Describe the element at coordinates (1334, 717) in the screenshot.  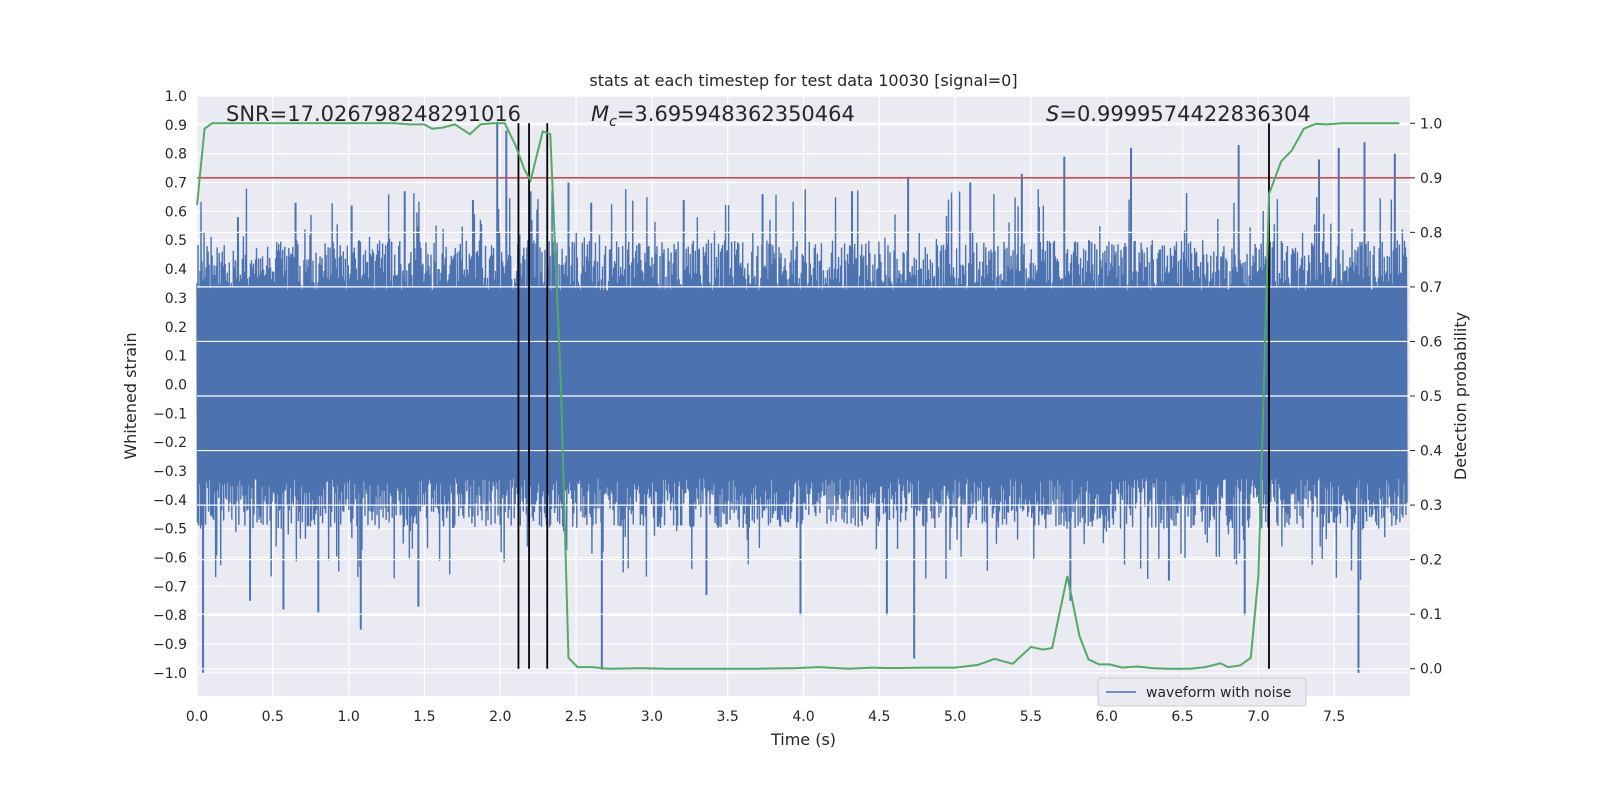
I see `x-tick-label: 7.5` at that location.